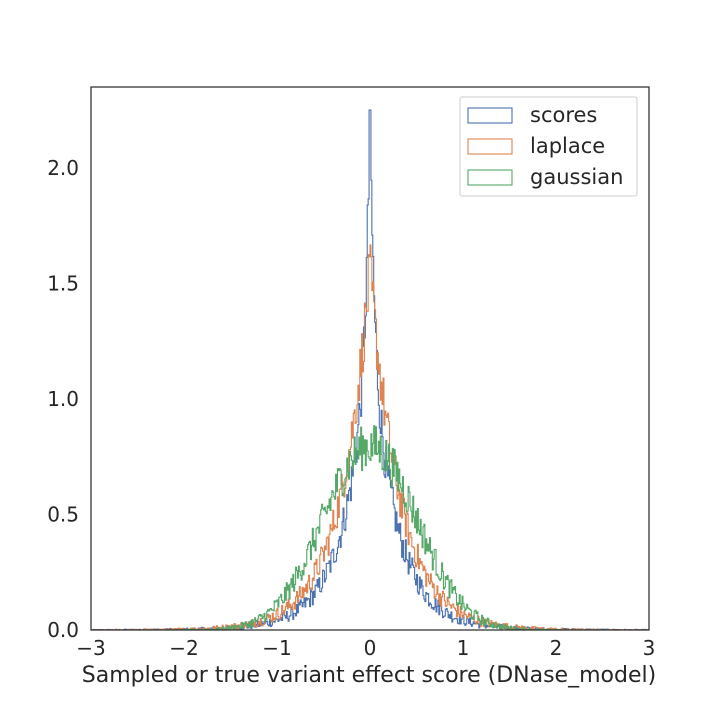 The width and height of the screenshot is (720, 720). I want to click on y-tick-label: 0.5, so click(63, 514).